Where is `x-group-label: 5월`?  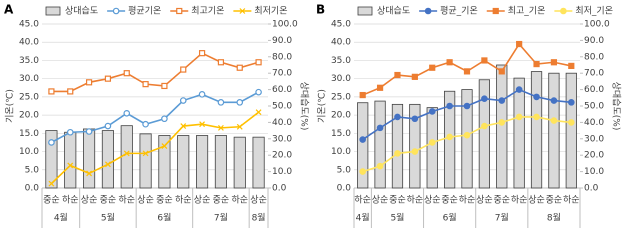 x-group-label: 5월 is located at coordinates (108, 218).